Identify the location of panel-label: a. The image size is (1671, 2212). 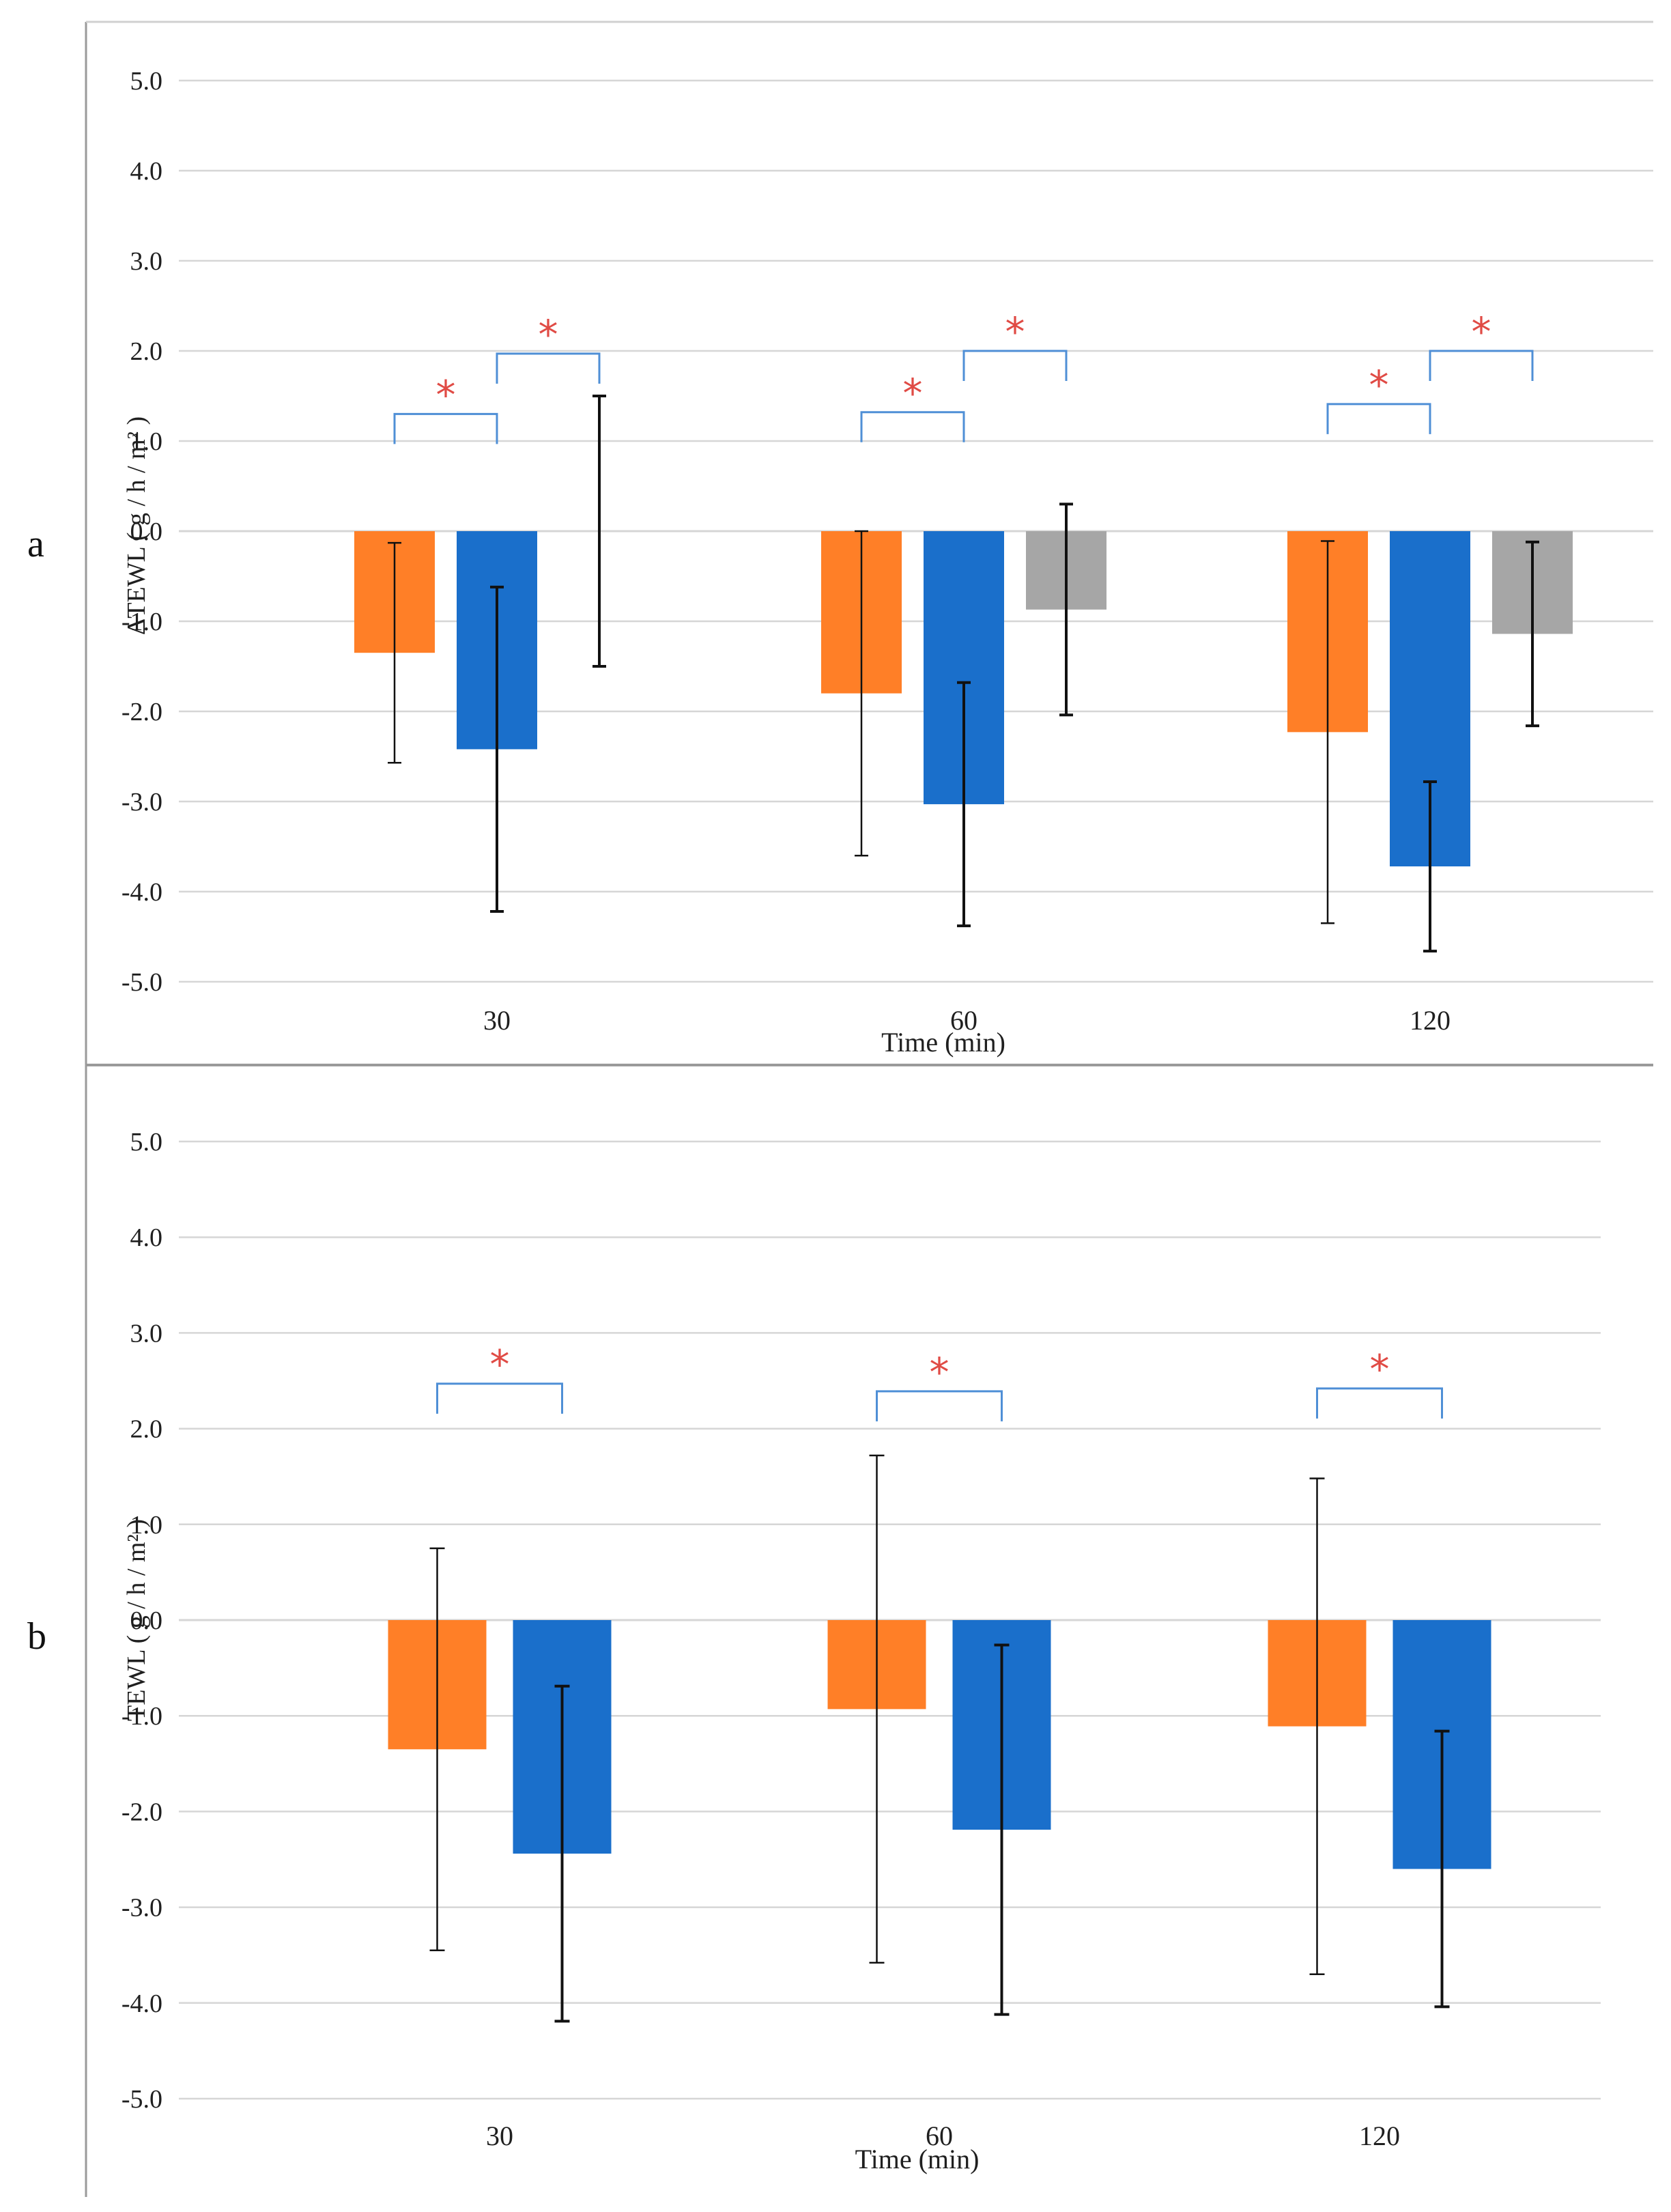
(35, 544).